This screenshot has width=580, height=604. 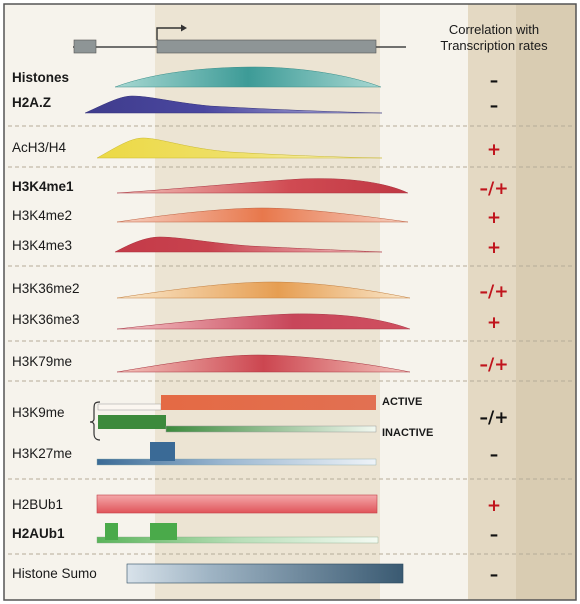 I want to click on profile-h3k4me2, so click(x=262, y=215).